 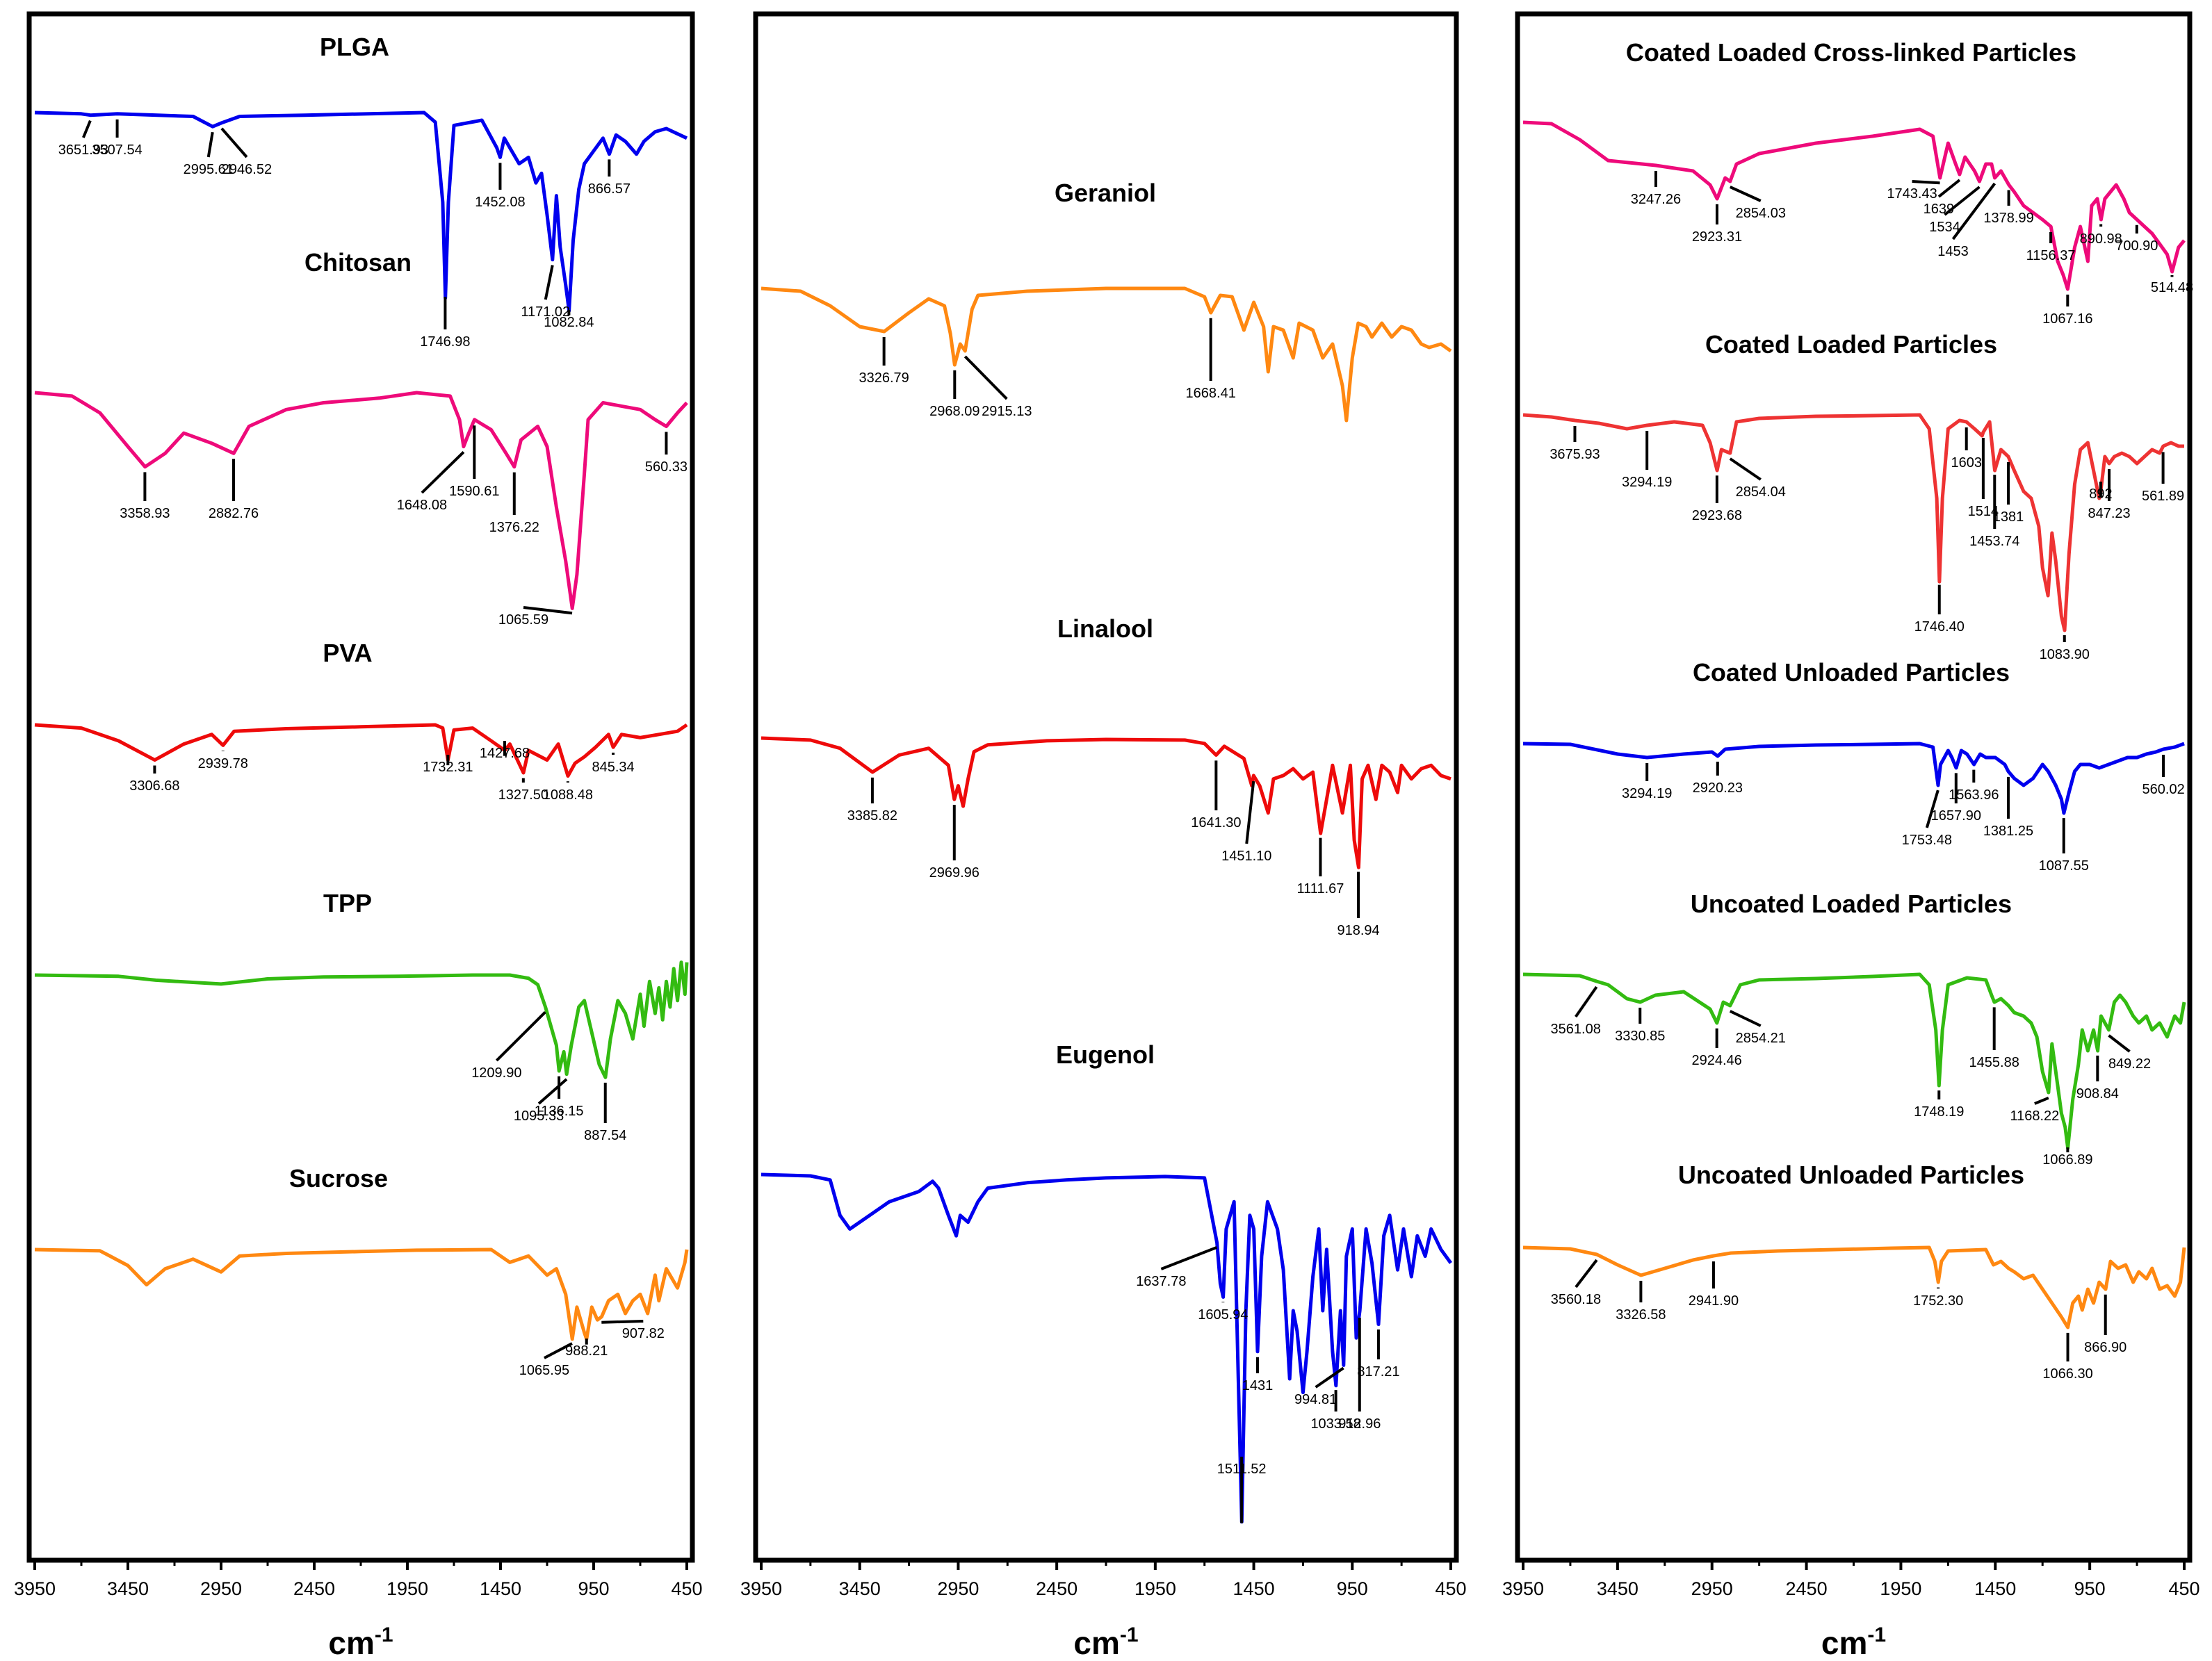 What do you see at coordinates (2109, 513) in the screenshot?
I see `peak-label-coated-loaded-particles-847-23: 847.23` at bounding box center [2109, 513].